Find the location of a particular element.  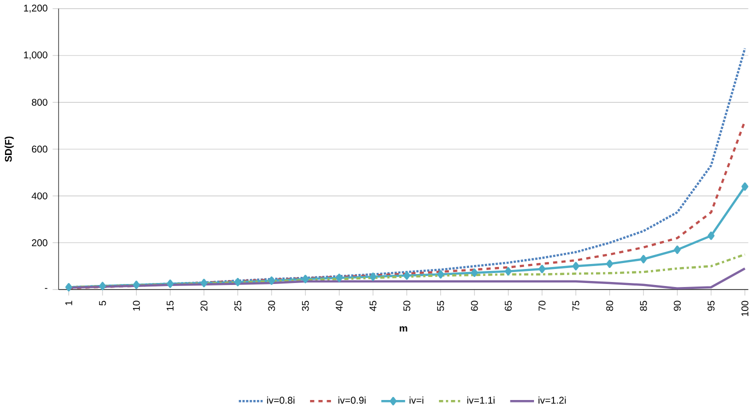

x-tick-label: 5 is located at coordinates (102, 303).